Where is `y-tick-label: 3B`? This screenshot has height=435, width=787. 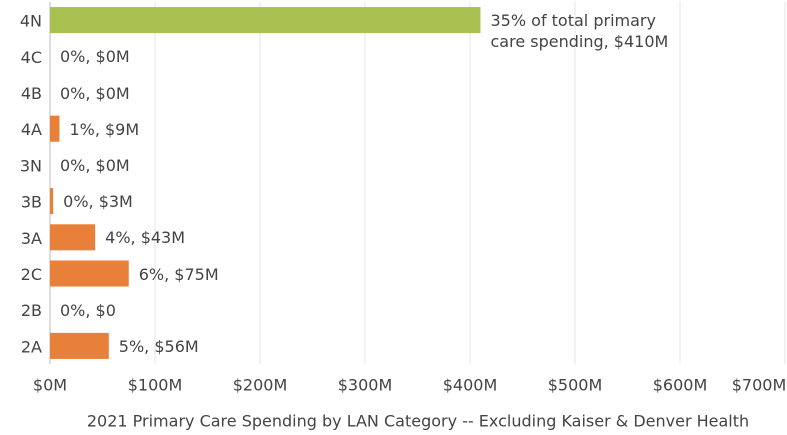
y-tick-label: 3B is located at coordinates (31, 202).